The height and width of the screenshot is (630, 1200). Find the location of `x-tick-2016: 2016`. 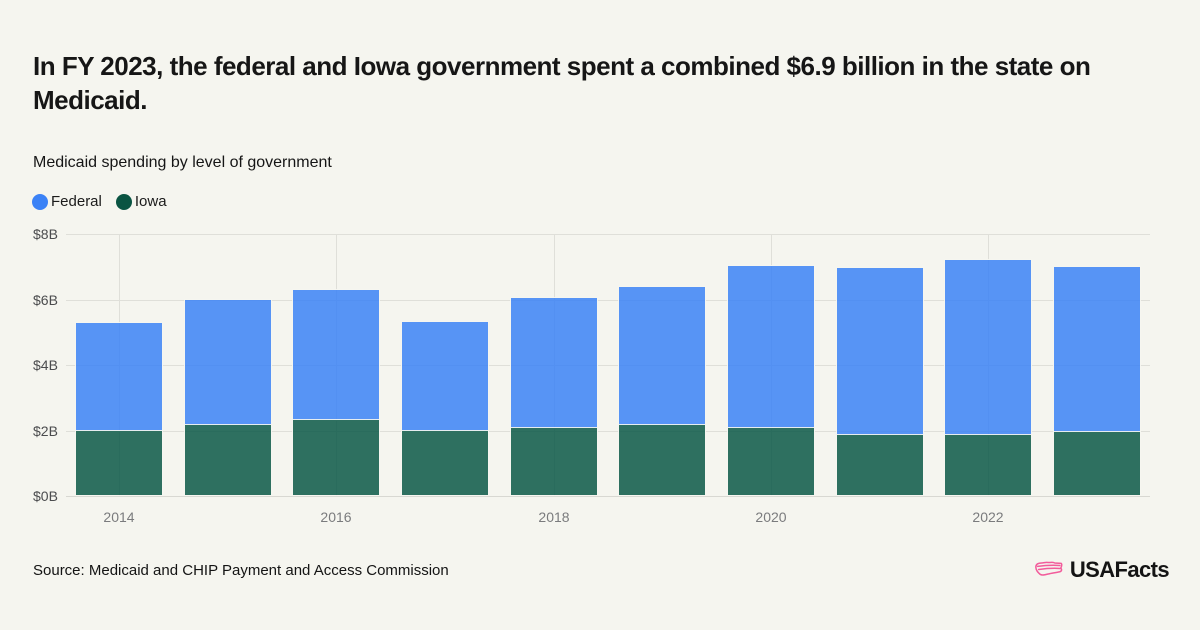

x-tick-2016: 2016 is located at coordinates (336, 517).